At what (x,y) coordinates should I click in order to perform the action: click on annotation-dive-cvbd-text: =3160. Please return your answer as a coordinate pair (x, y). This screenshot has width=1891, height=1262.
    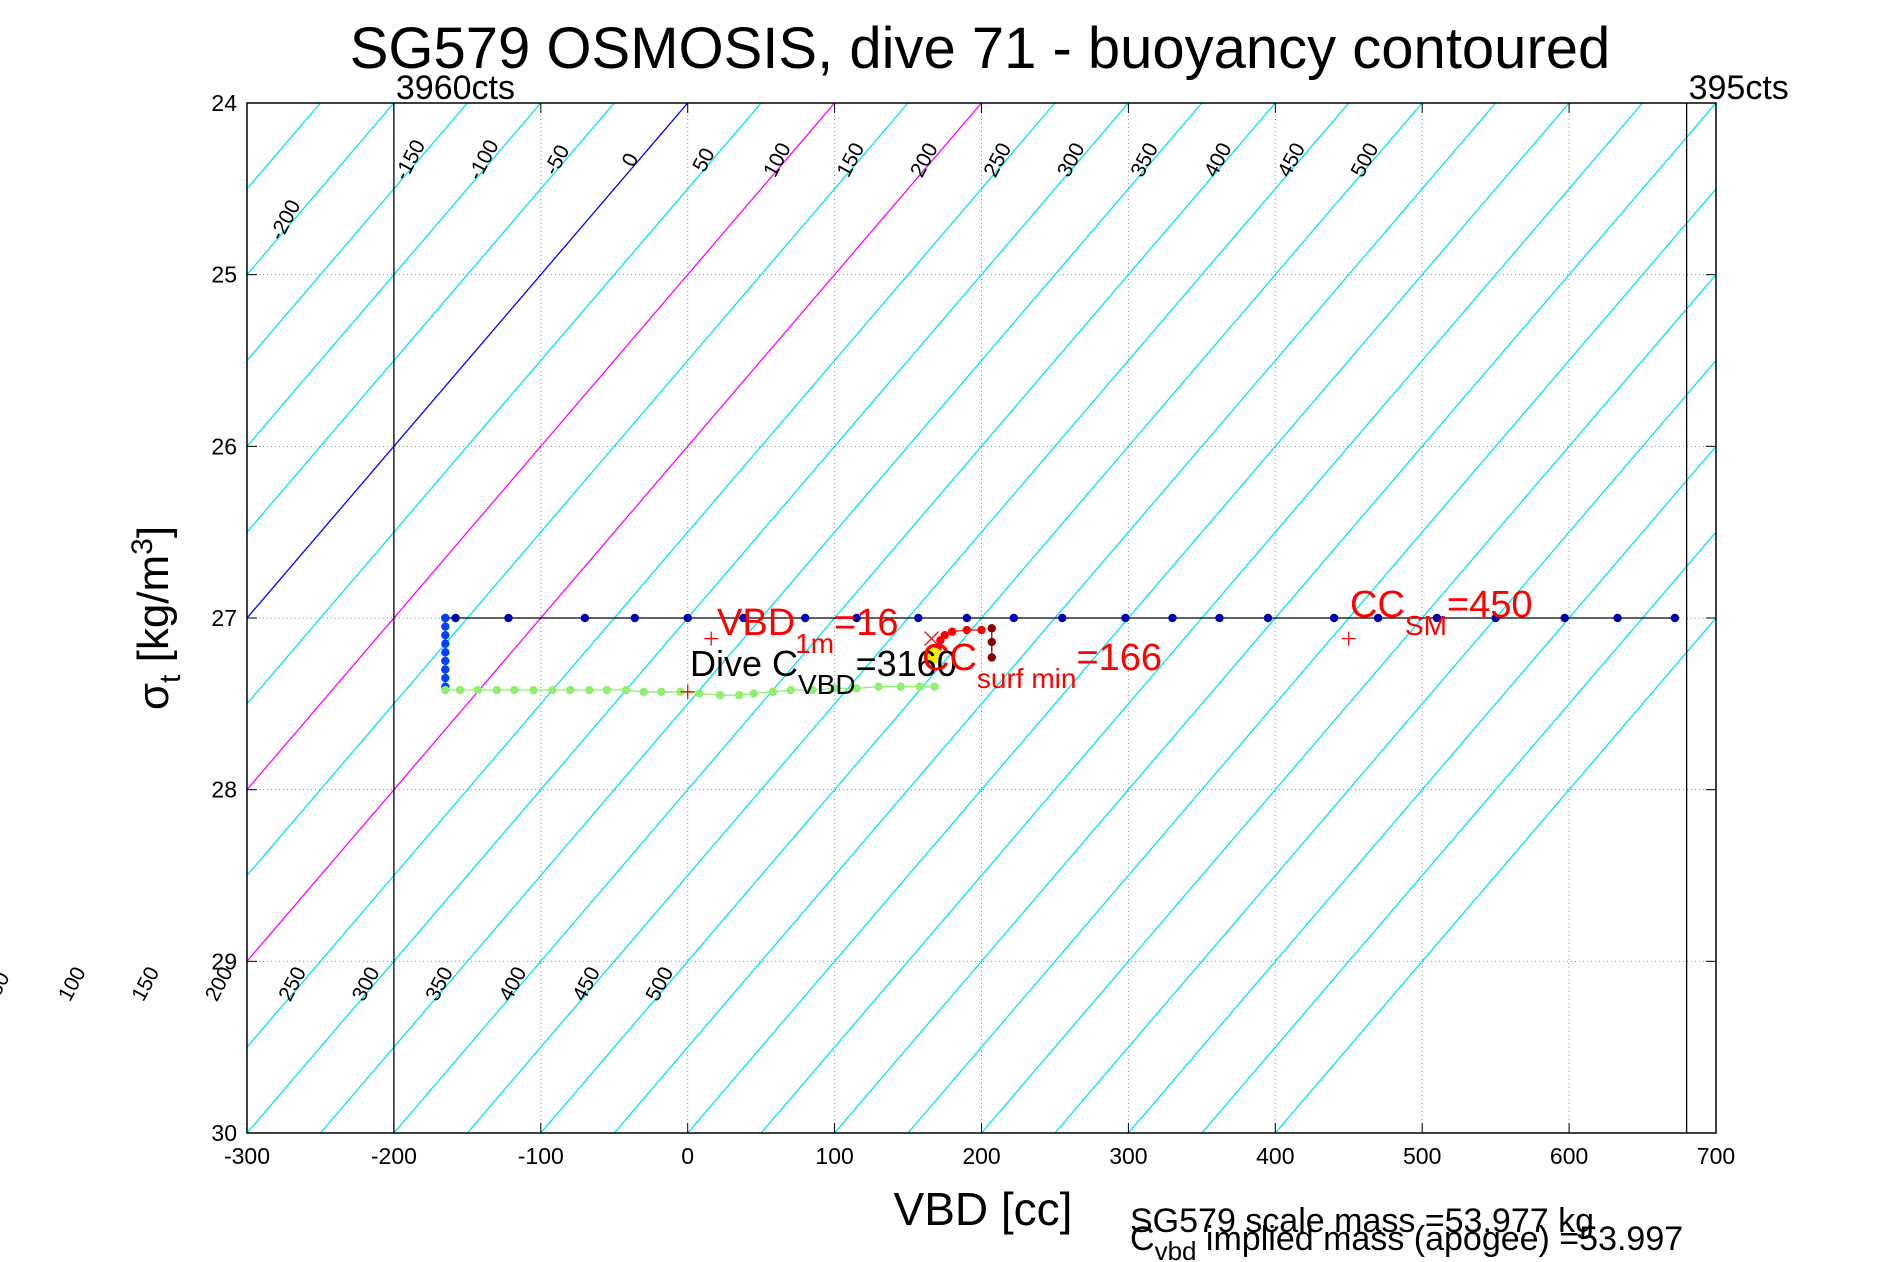
    Looking at the image, I should click on (906, 663).